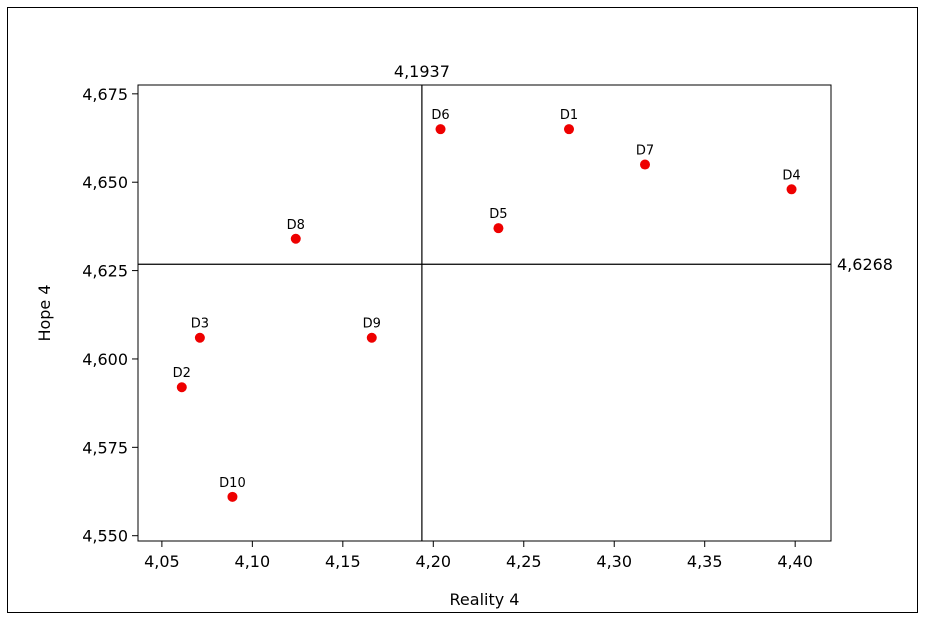 This screenshot has width=926, height=621. I want to click on x-tick-label: 4,25, so click(524, 561).